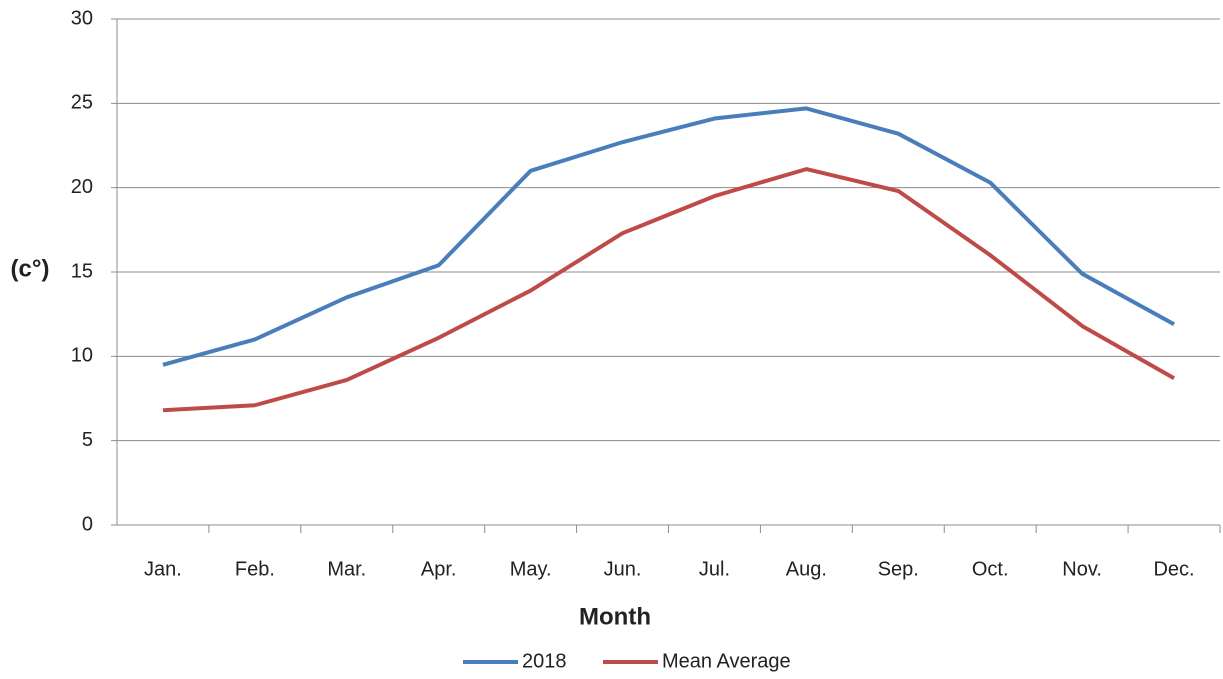 The width and height of the screenshot is (1223, 679). I want to click on legend-label: Mean Average, so click(726, 661).